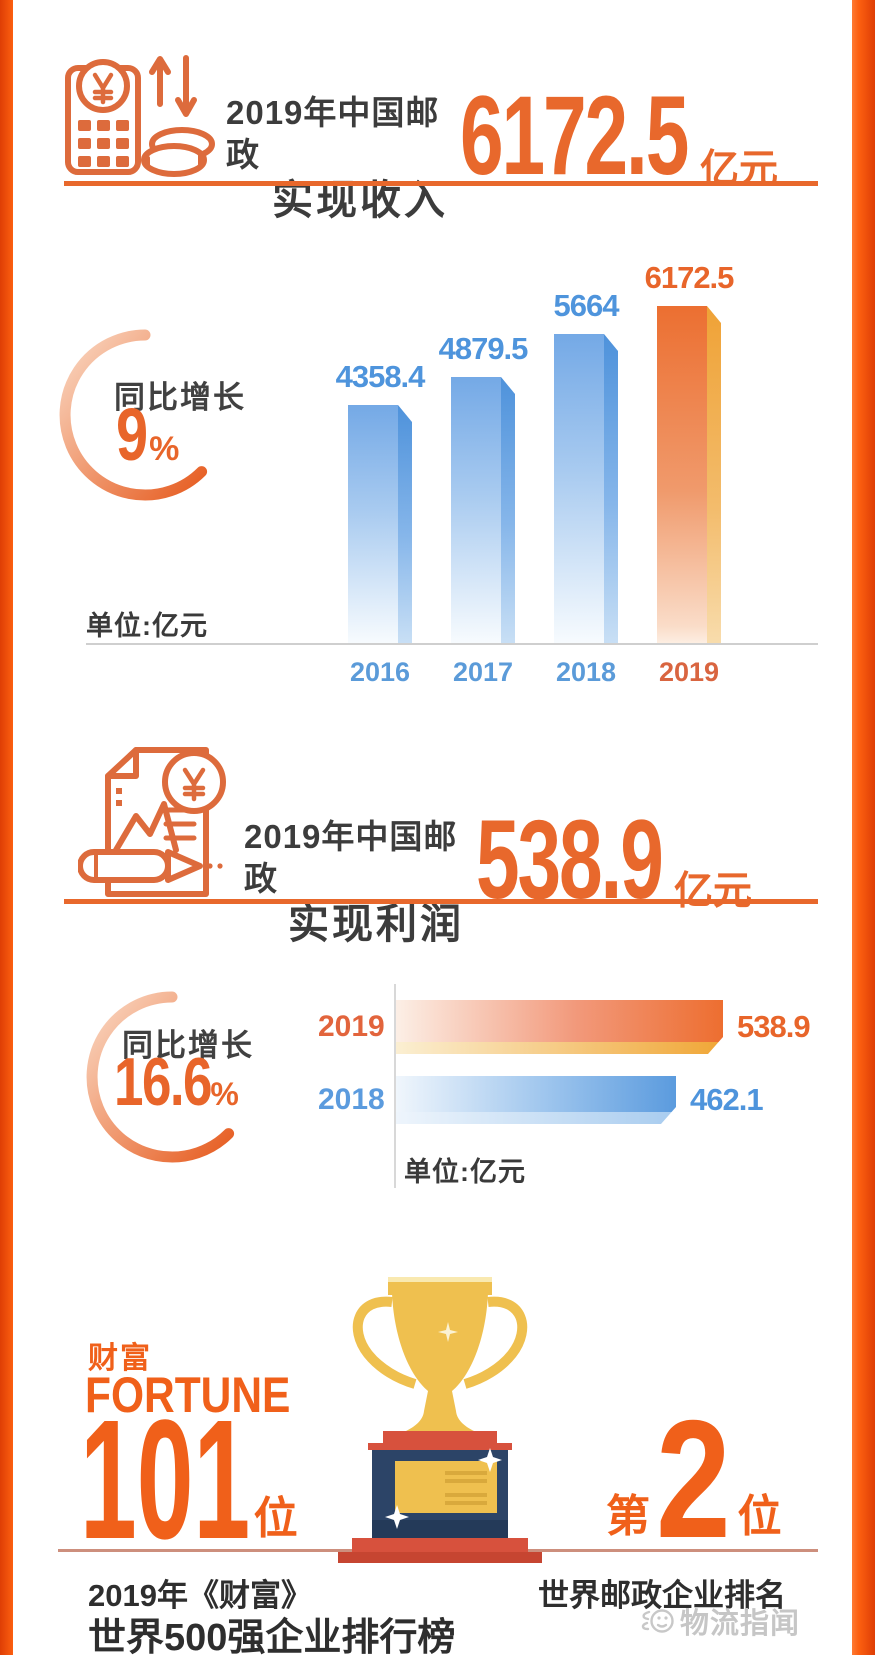  What do you see at coordinates (380, 376) in the screenshot?
I see `bar-value-label: 4358.4` at bounding box center [380, 376].